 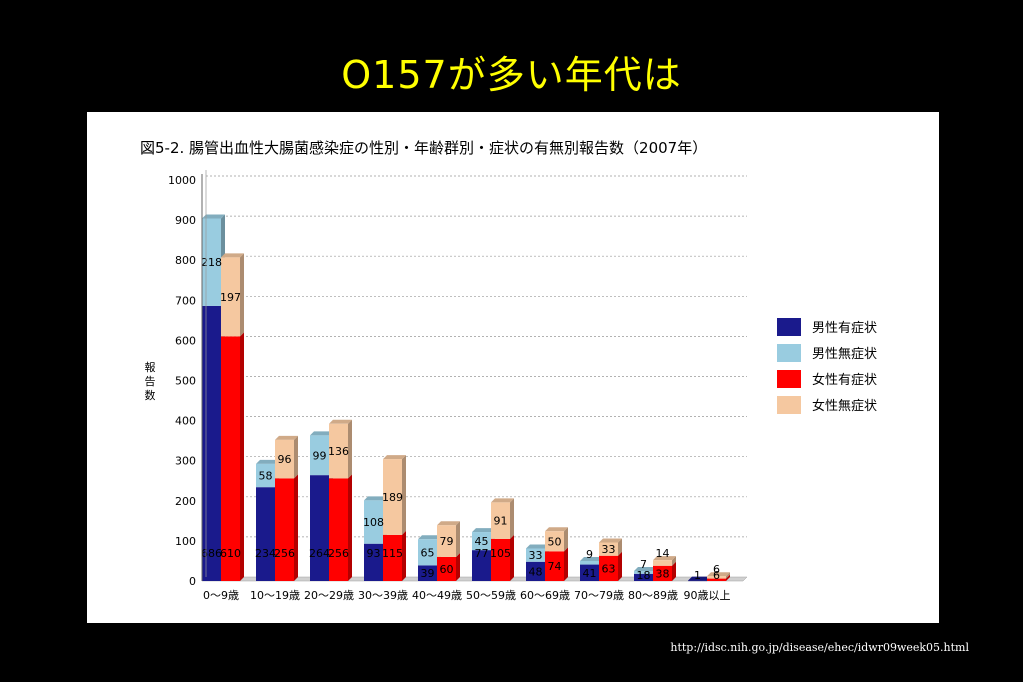 What do you see at coordinates (555, 541) in the screenshot?
I see `data-label: 50` at bounding box center [555, 541].